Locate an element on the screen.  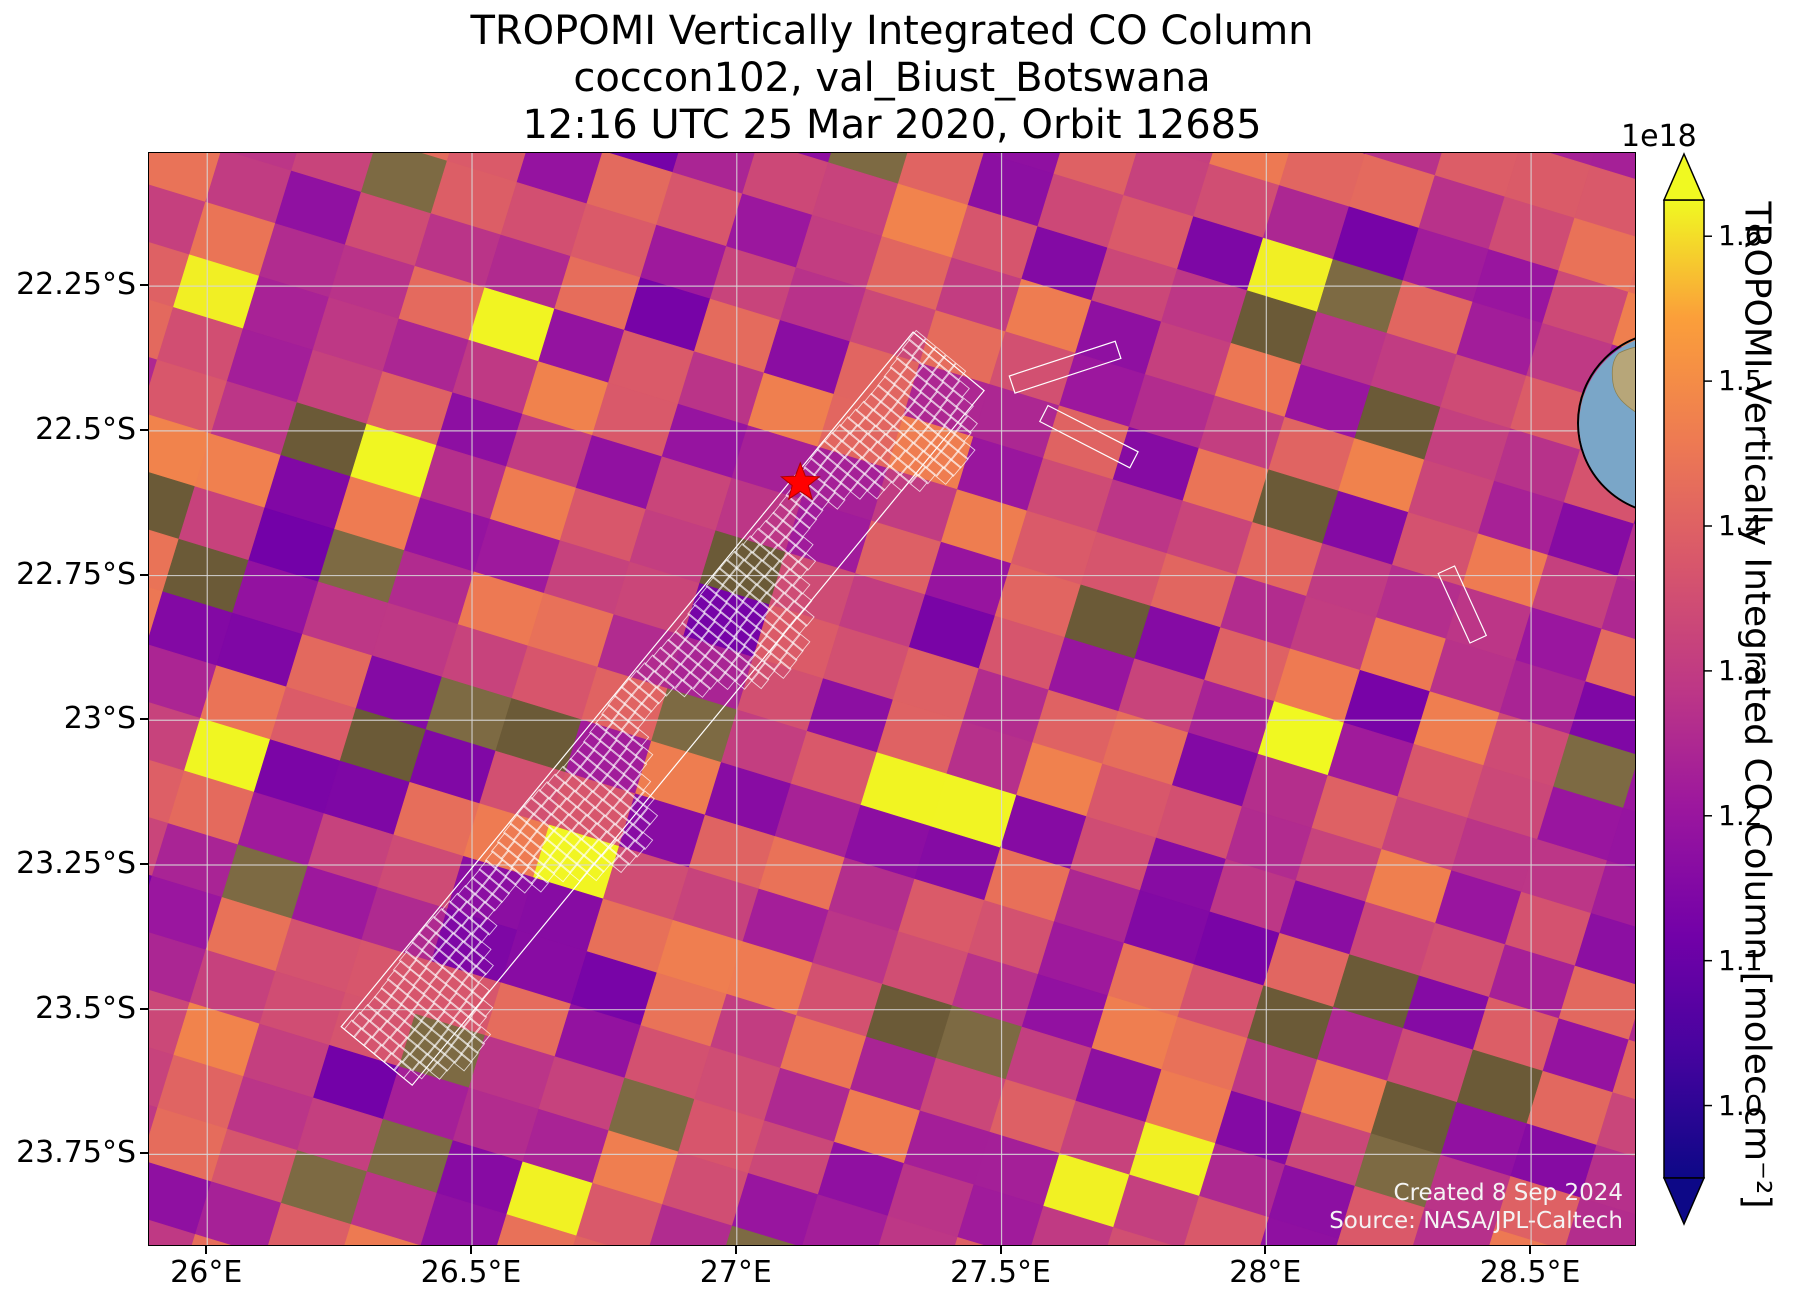
colorbar-extend-max is located at coordinates (1684, 177).